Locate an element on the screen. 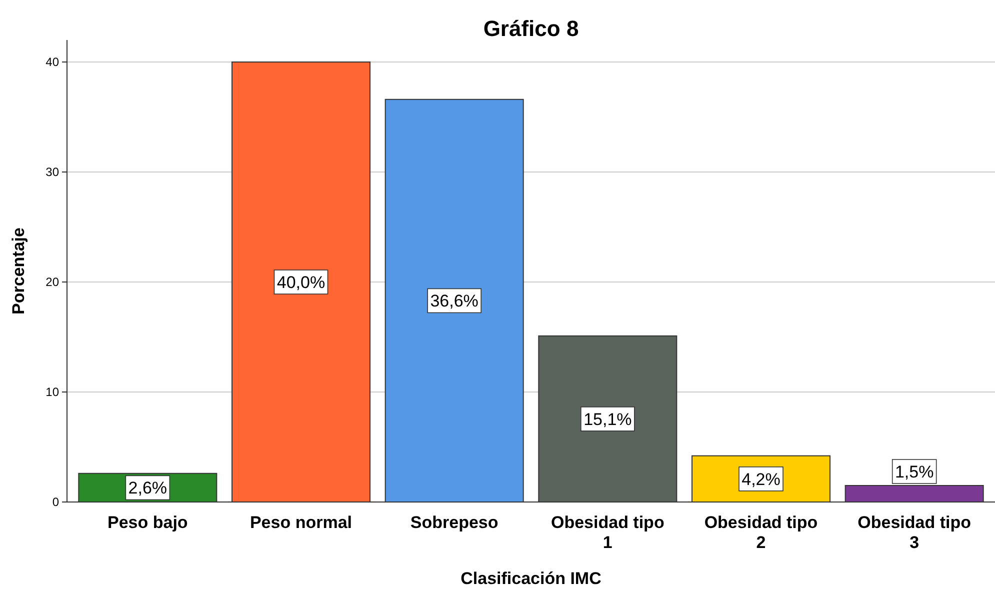  x-axis-title: Clasificación IMC is located at coordinates (531, 578).